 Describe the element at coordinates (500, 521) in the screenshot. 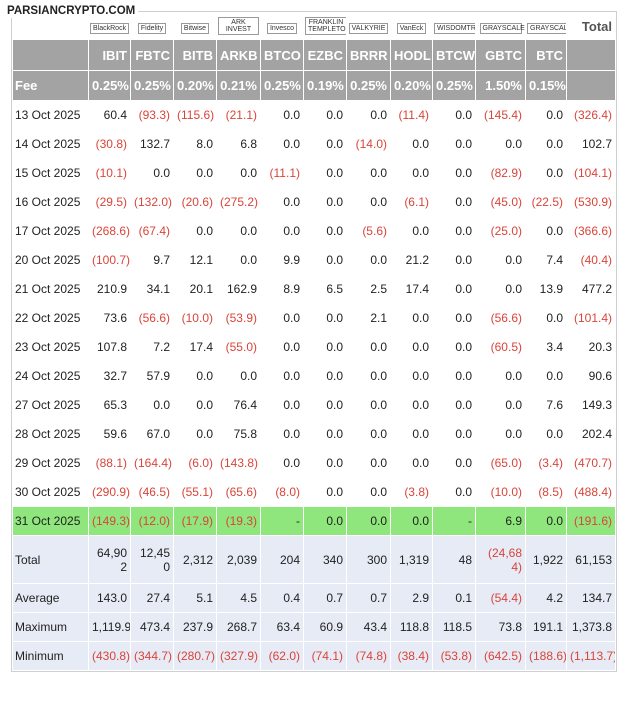

I see `flow-value: 6.9` at that location.